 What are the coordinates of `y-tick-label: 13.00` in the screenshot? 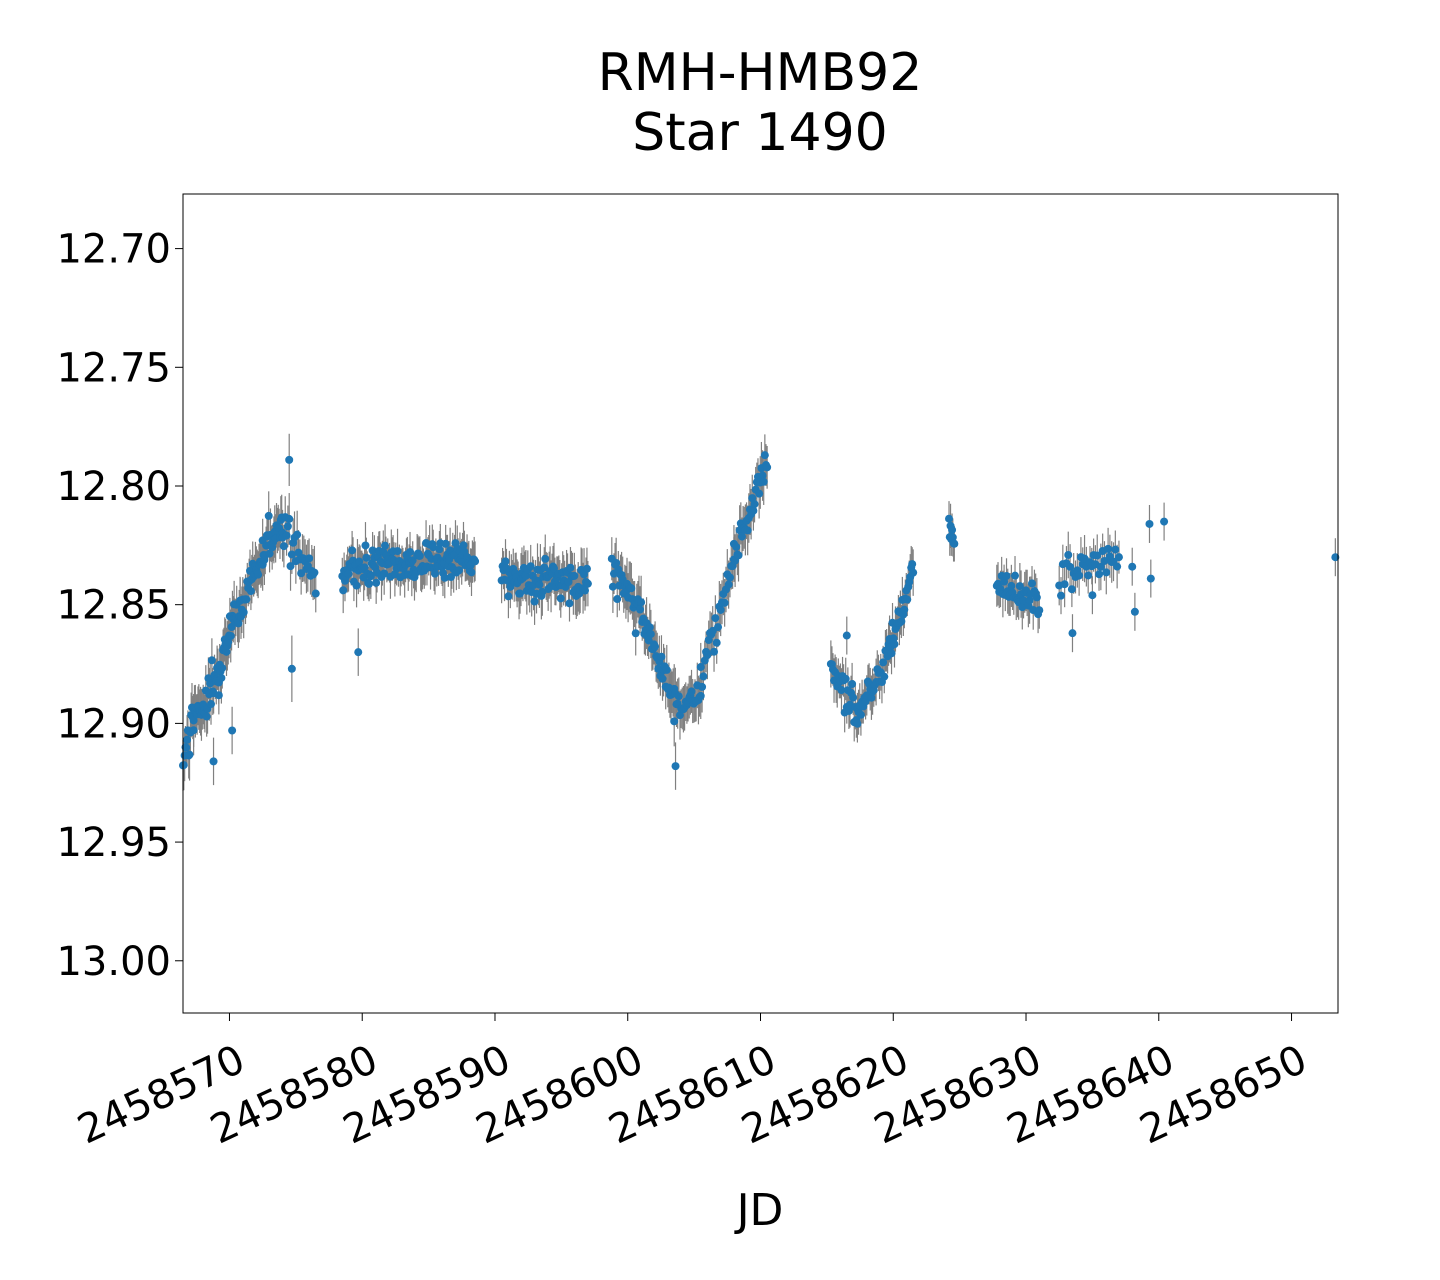 It's located at (113, 962).